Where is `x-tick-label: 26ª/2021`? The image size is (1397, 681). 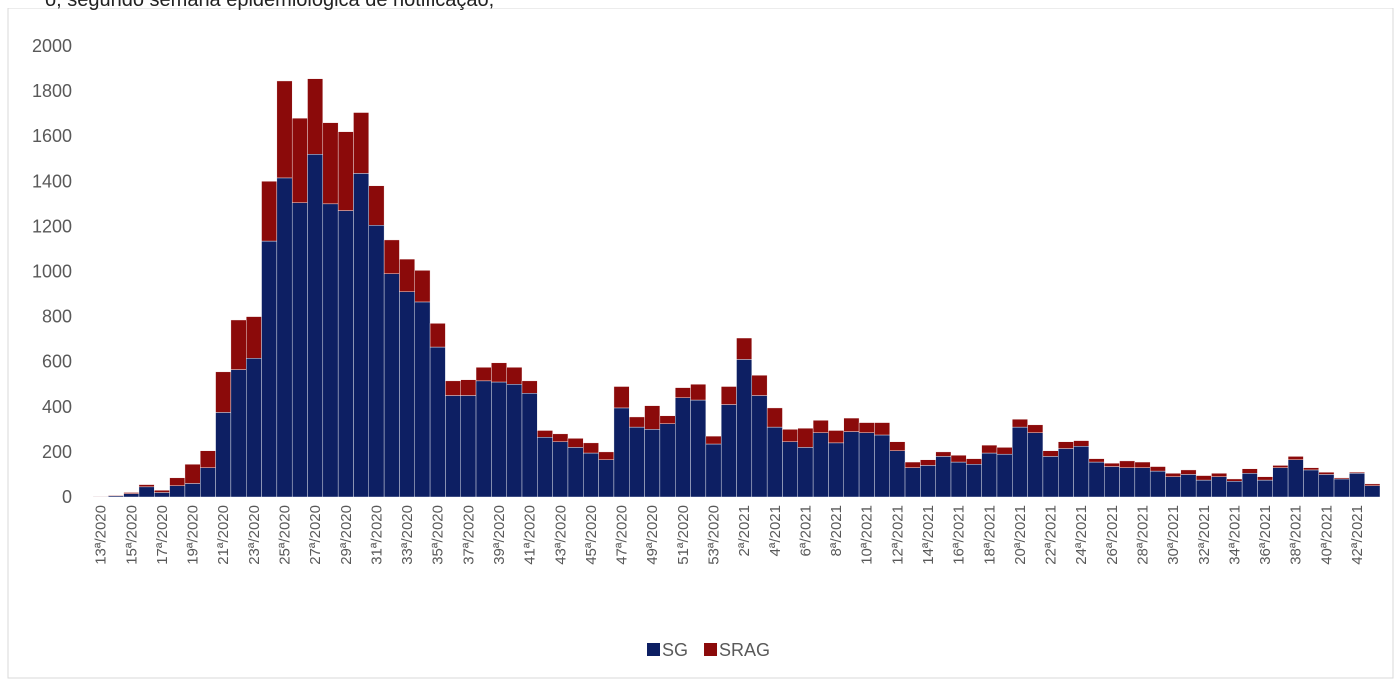 x-tick-label: 26ª/2021 is located at coordinates (1112, 535).